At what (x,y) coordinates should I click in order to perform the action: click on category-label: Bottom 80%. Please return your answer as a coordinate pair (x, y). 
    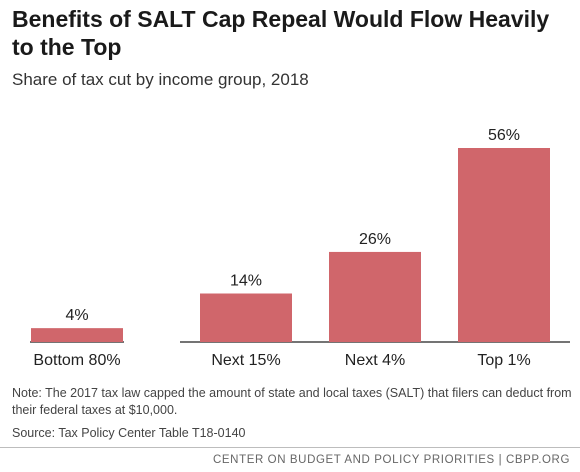
    Looking at the image, I should click on (76, 360).